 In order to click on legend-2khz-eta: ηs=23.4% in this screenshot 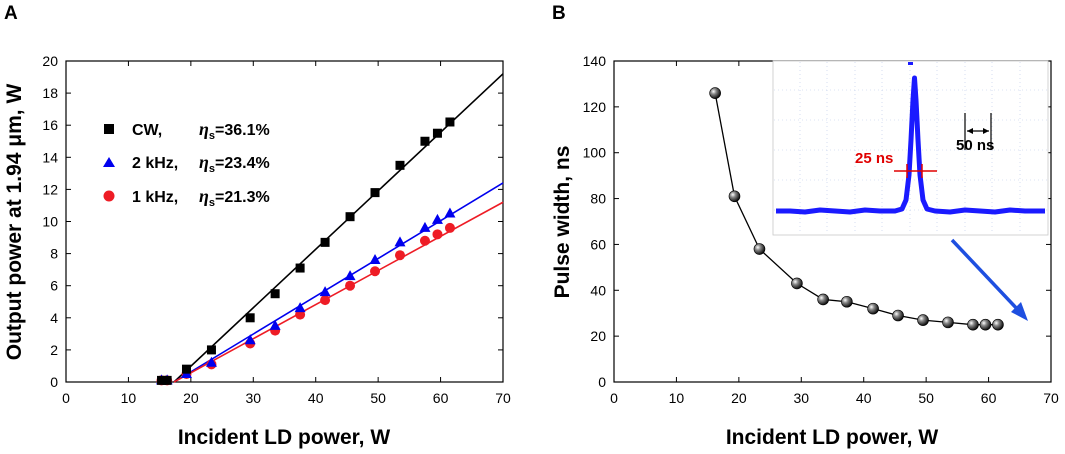, I will do `click(234, 163)`.